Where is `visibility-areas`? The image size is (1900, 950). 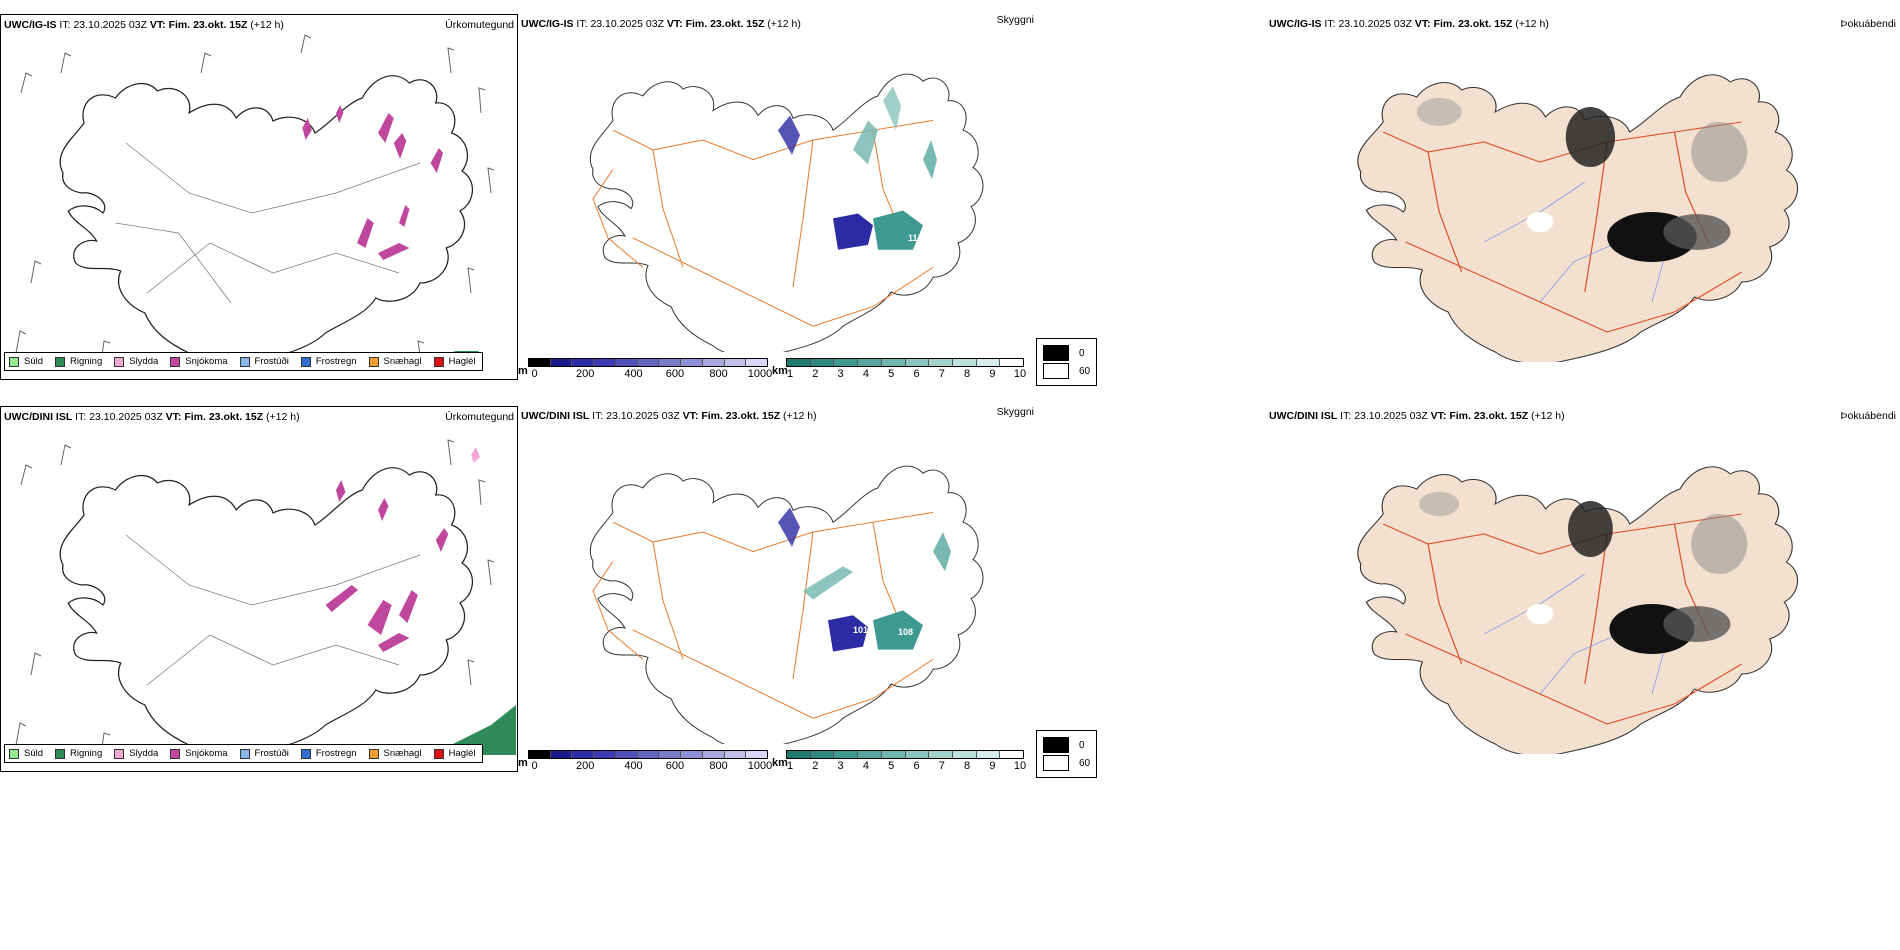
visibility-areas is located at coordinates (864, 579).